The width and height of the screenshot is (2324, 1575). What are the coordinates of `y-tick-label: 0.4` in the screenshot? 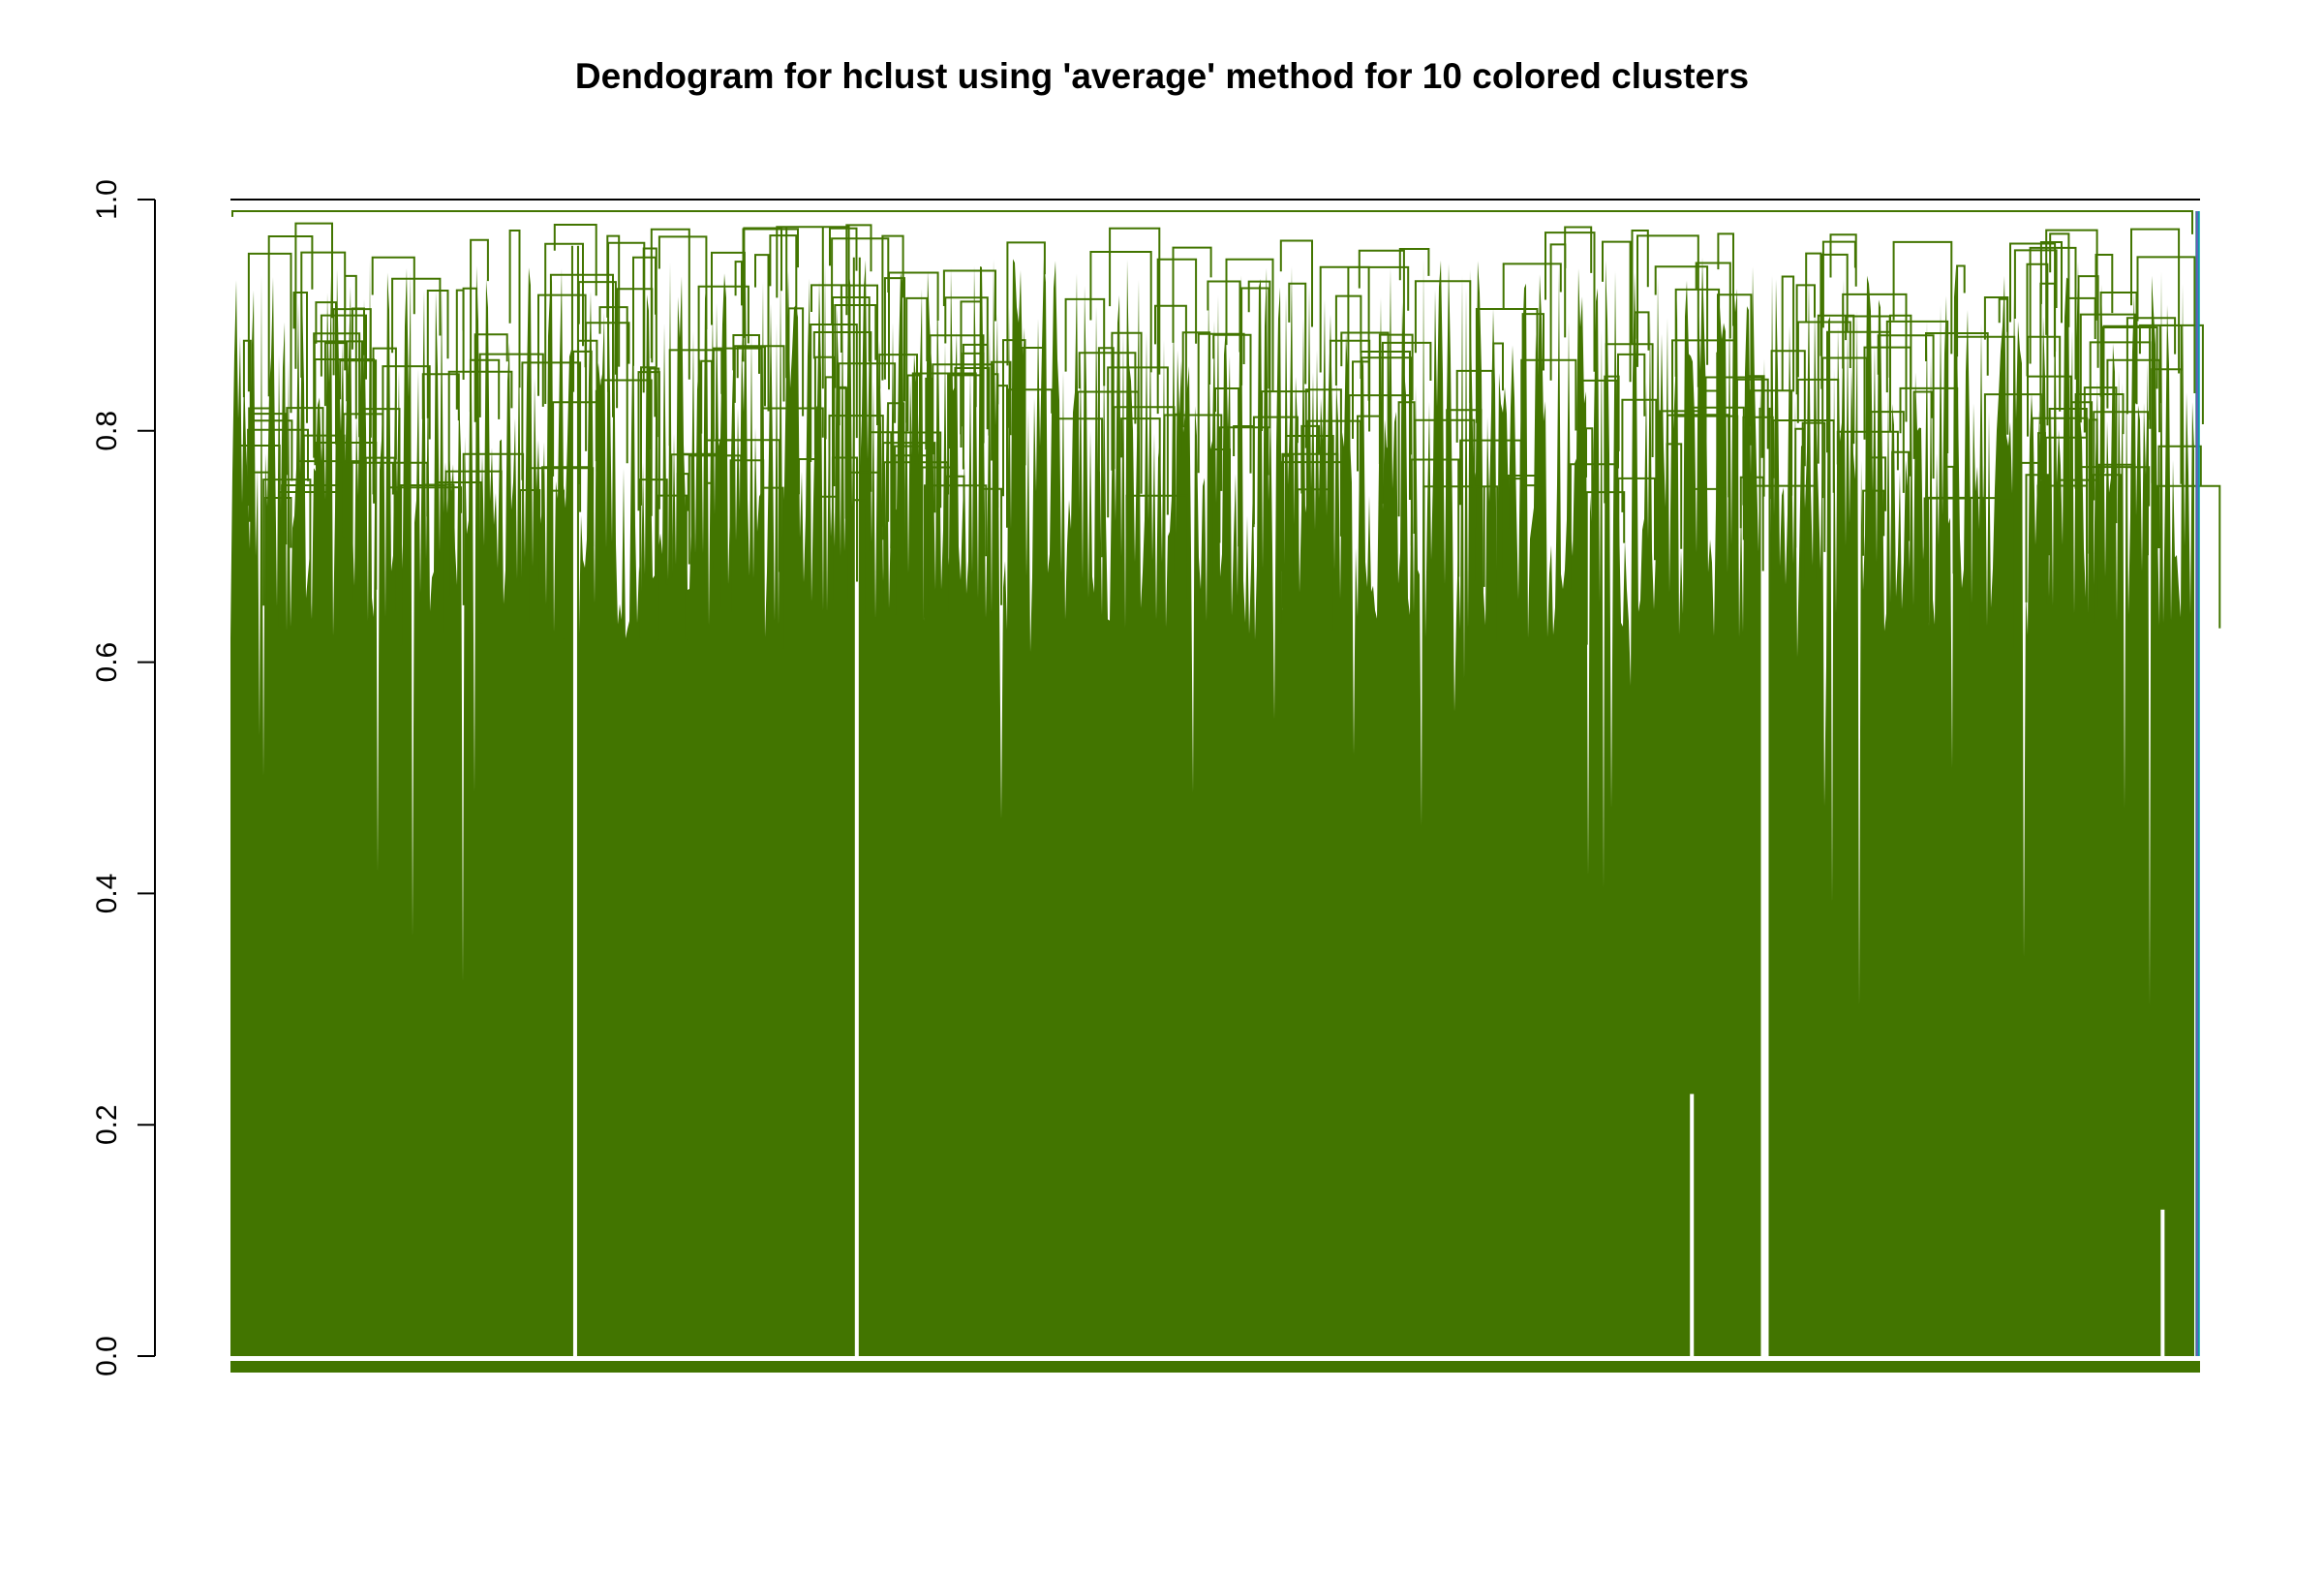 It's located at (107, 894).